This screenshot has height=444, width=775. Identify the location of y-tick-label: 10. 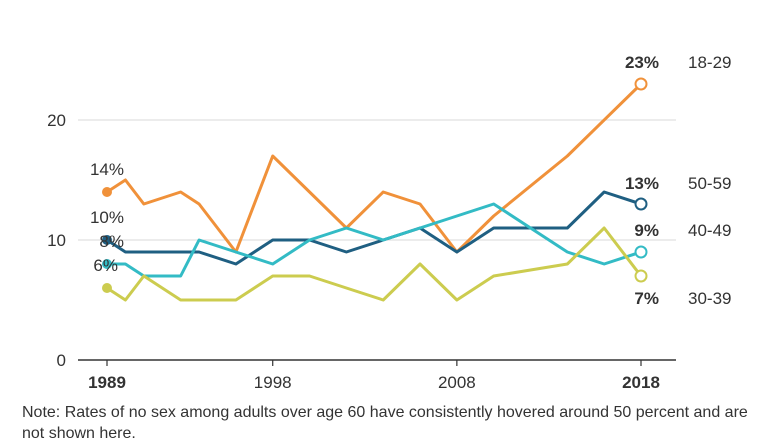
(56, 240).